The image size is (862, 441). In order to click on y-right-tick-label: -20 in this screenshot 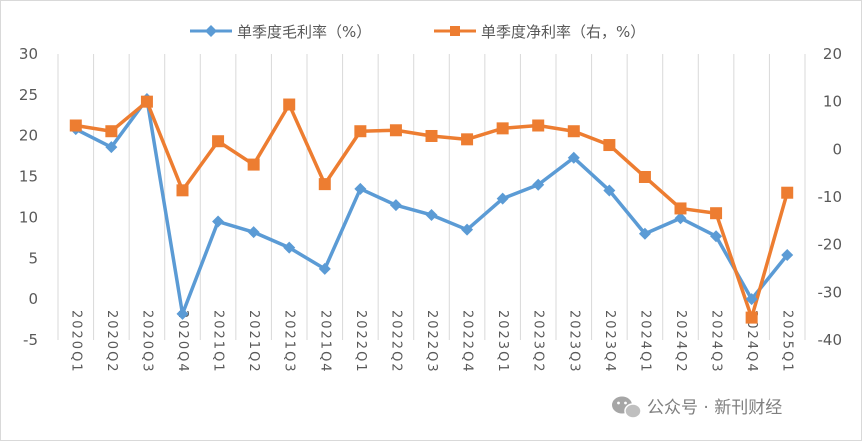, I will do `click(830, 245)`.